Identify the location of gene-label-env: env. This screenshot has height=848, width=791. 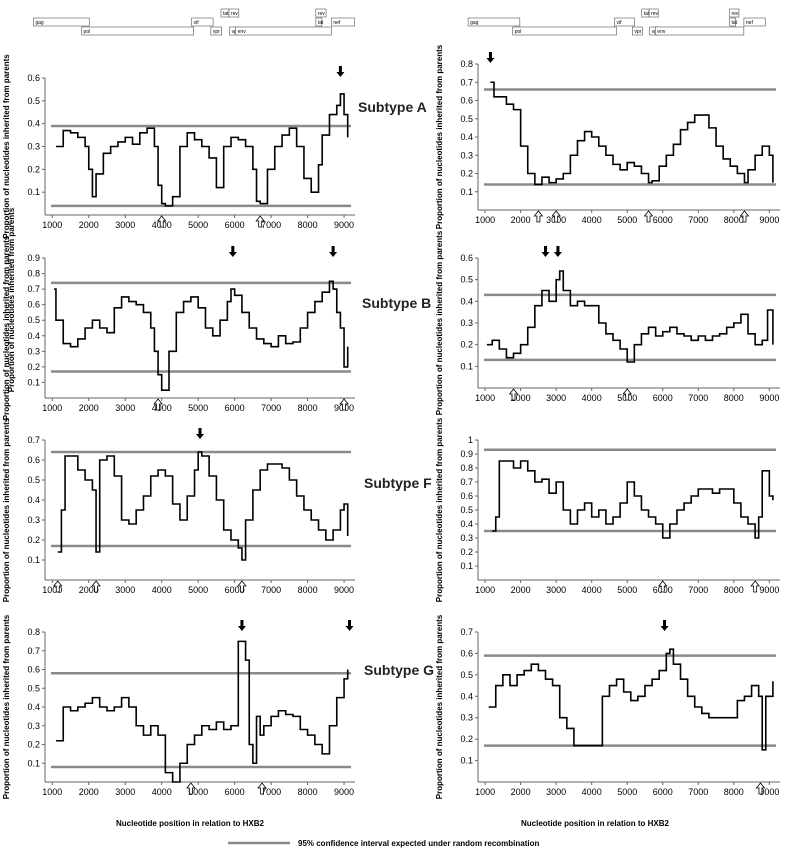
(242, 32).